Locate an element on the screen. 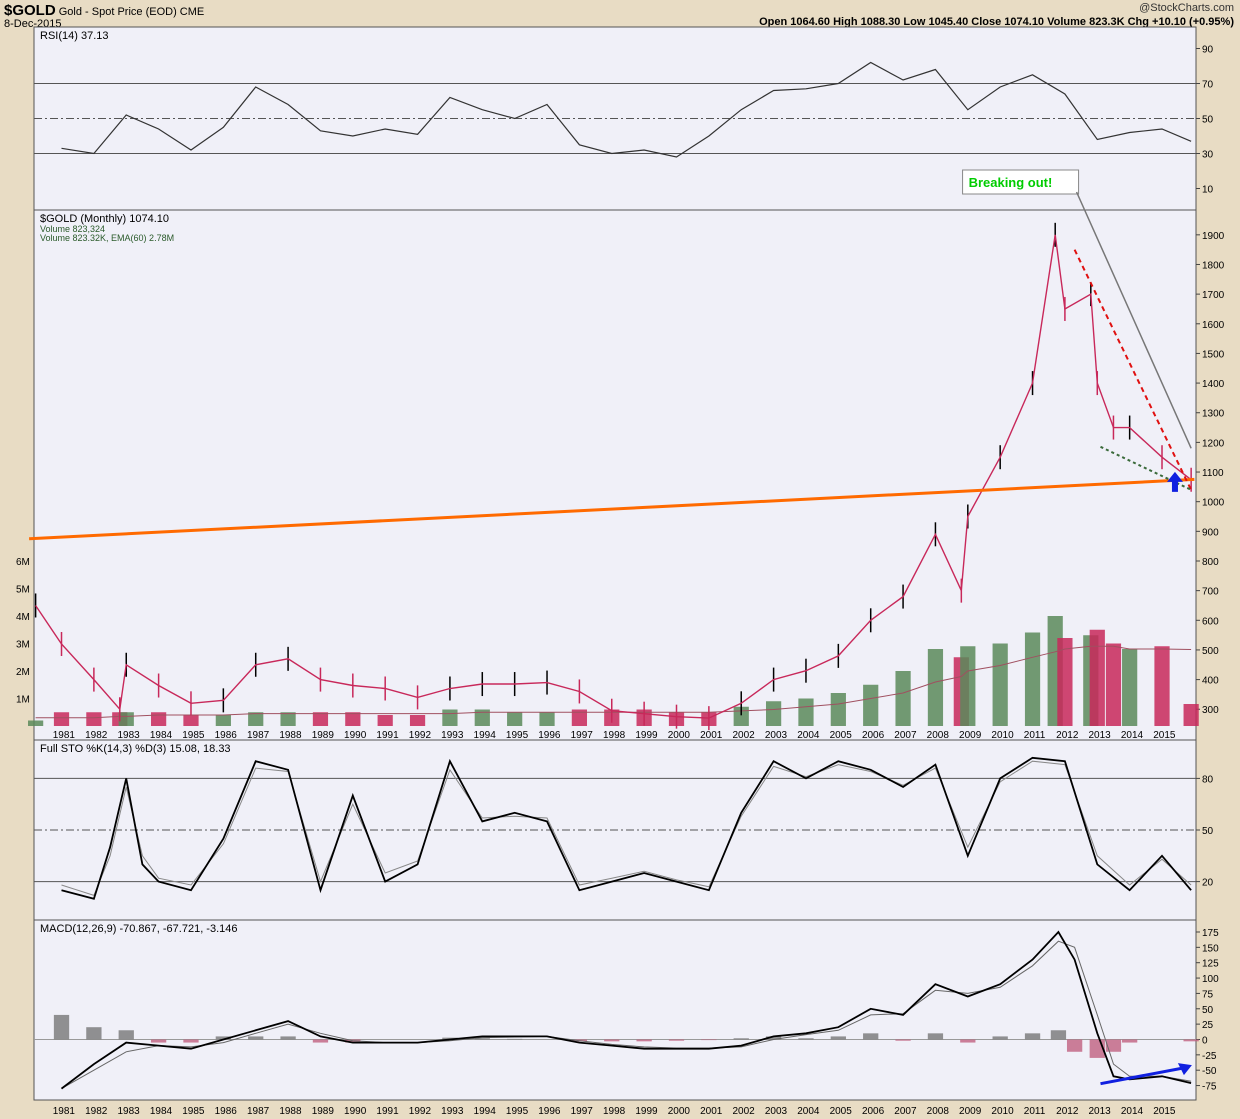 The height and width of the screenshot is (1119, 1240). x-tick-label: 2013 is located at coordinates (1100, 735).